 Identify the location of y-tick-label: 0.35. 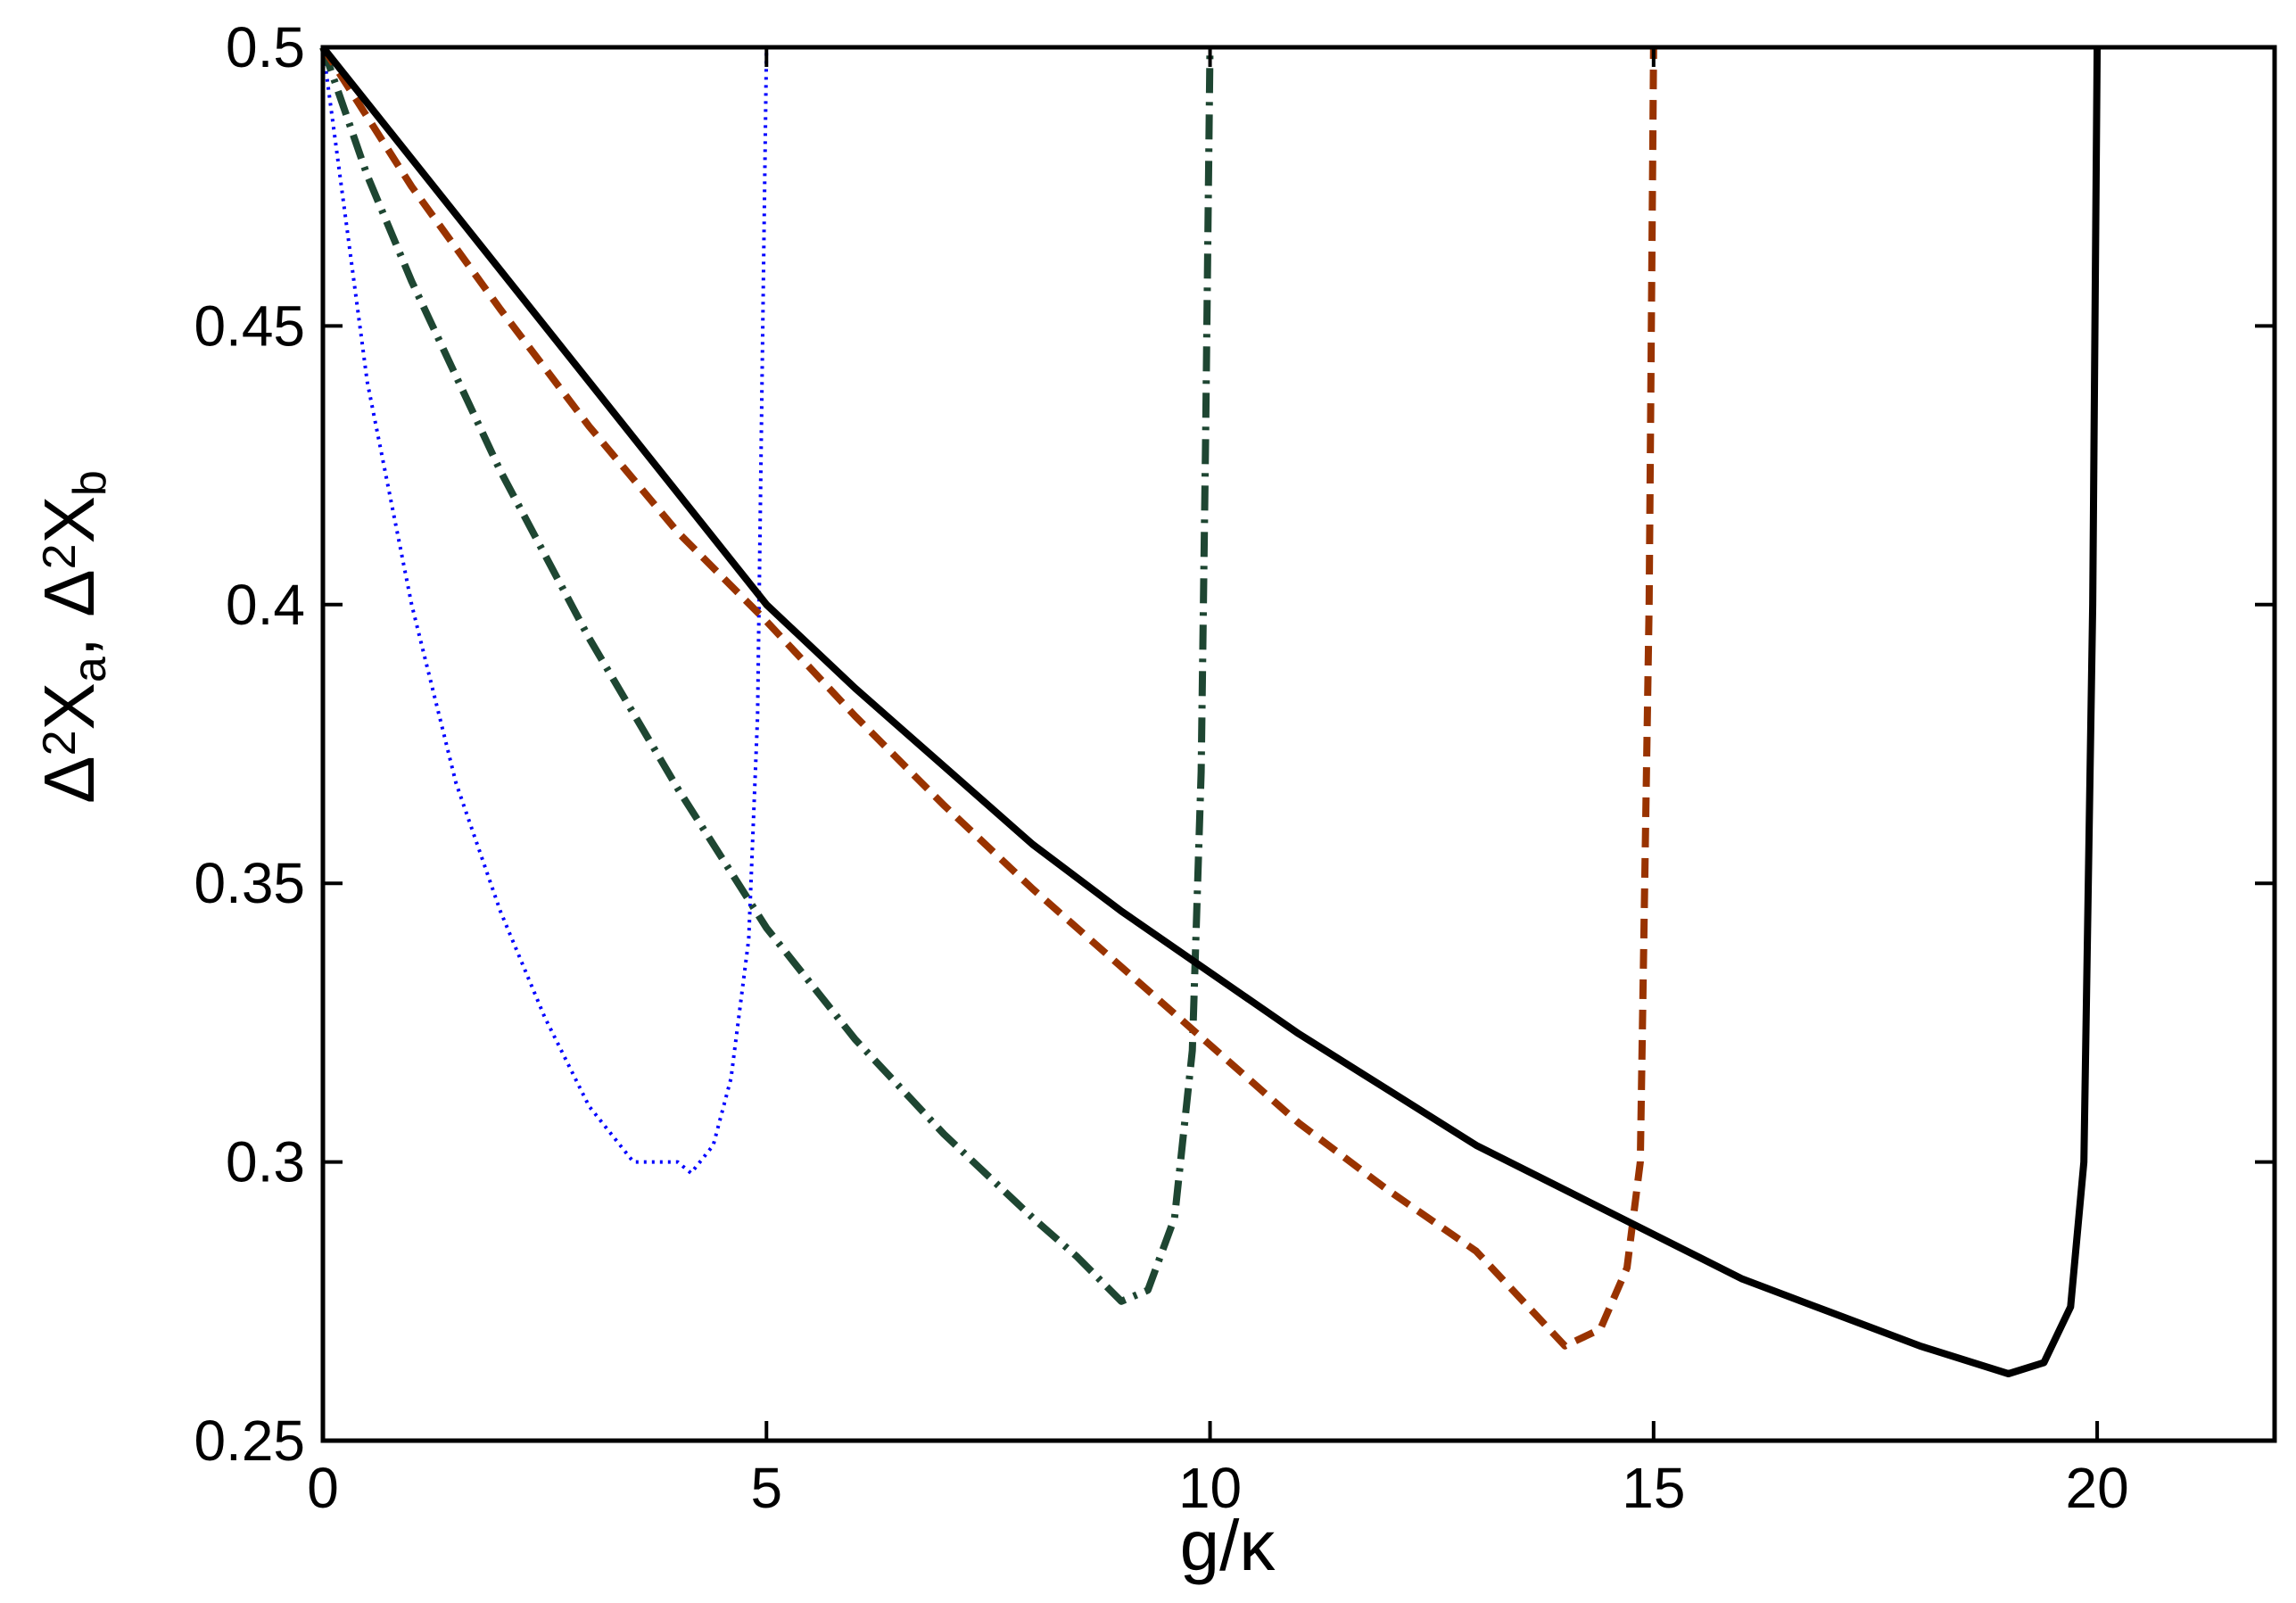
(249, 883).